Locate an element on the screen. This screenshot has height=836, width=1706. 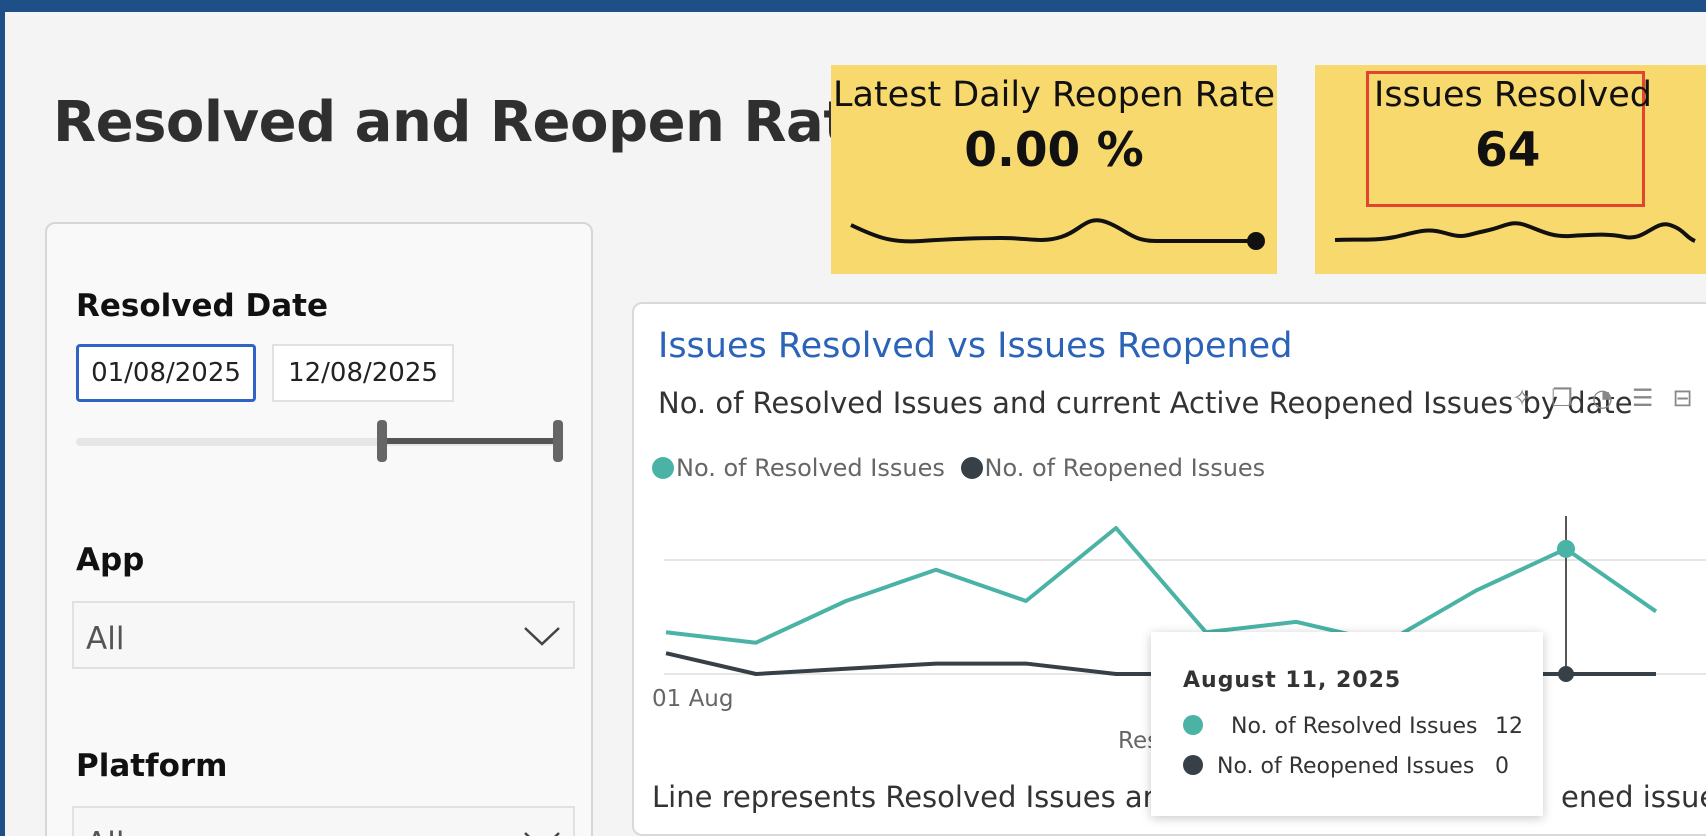
series-line-resolved is located at coordinates (1161, 585).